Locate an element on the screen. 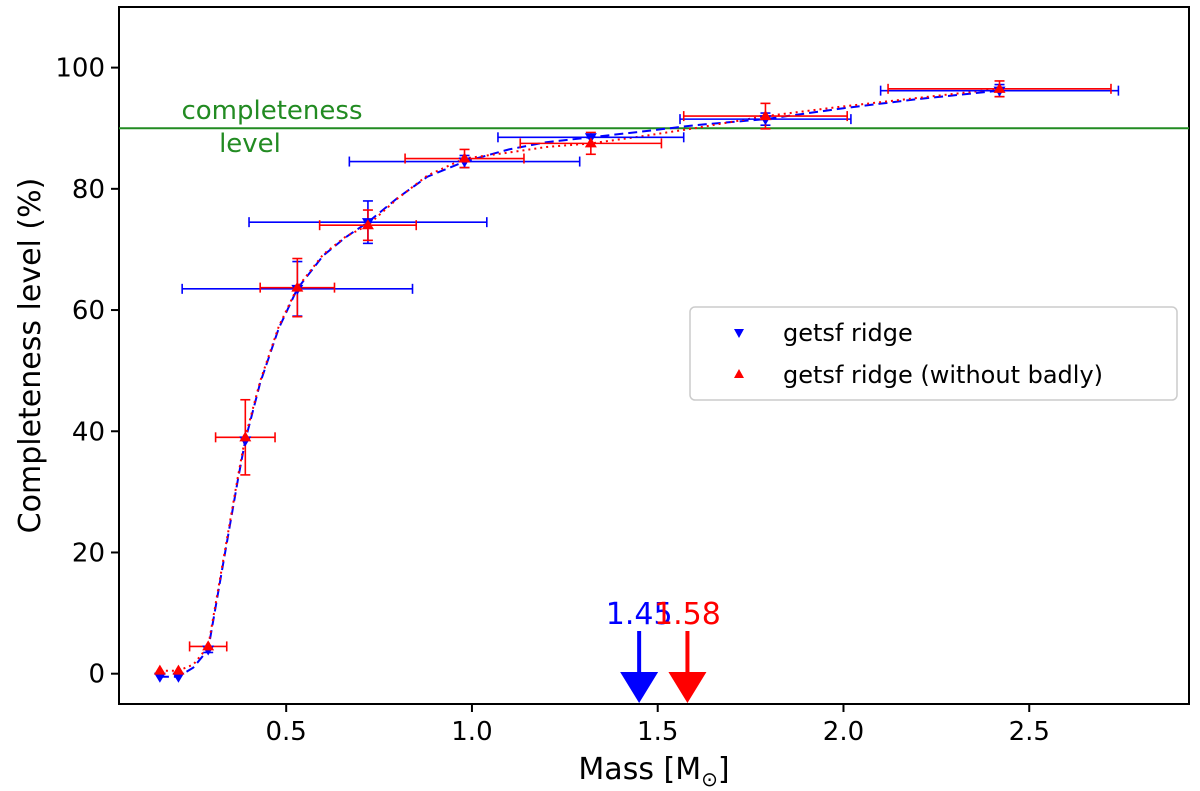 The height and width of the screenshot is (791, 1200). legend: getsf ridge getsf ridge (without badly) is located at coordinates (933, 353).